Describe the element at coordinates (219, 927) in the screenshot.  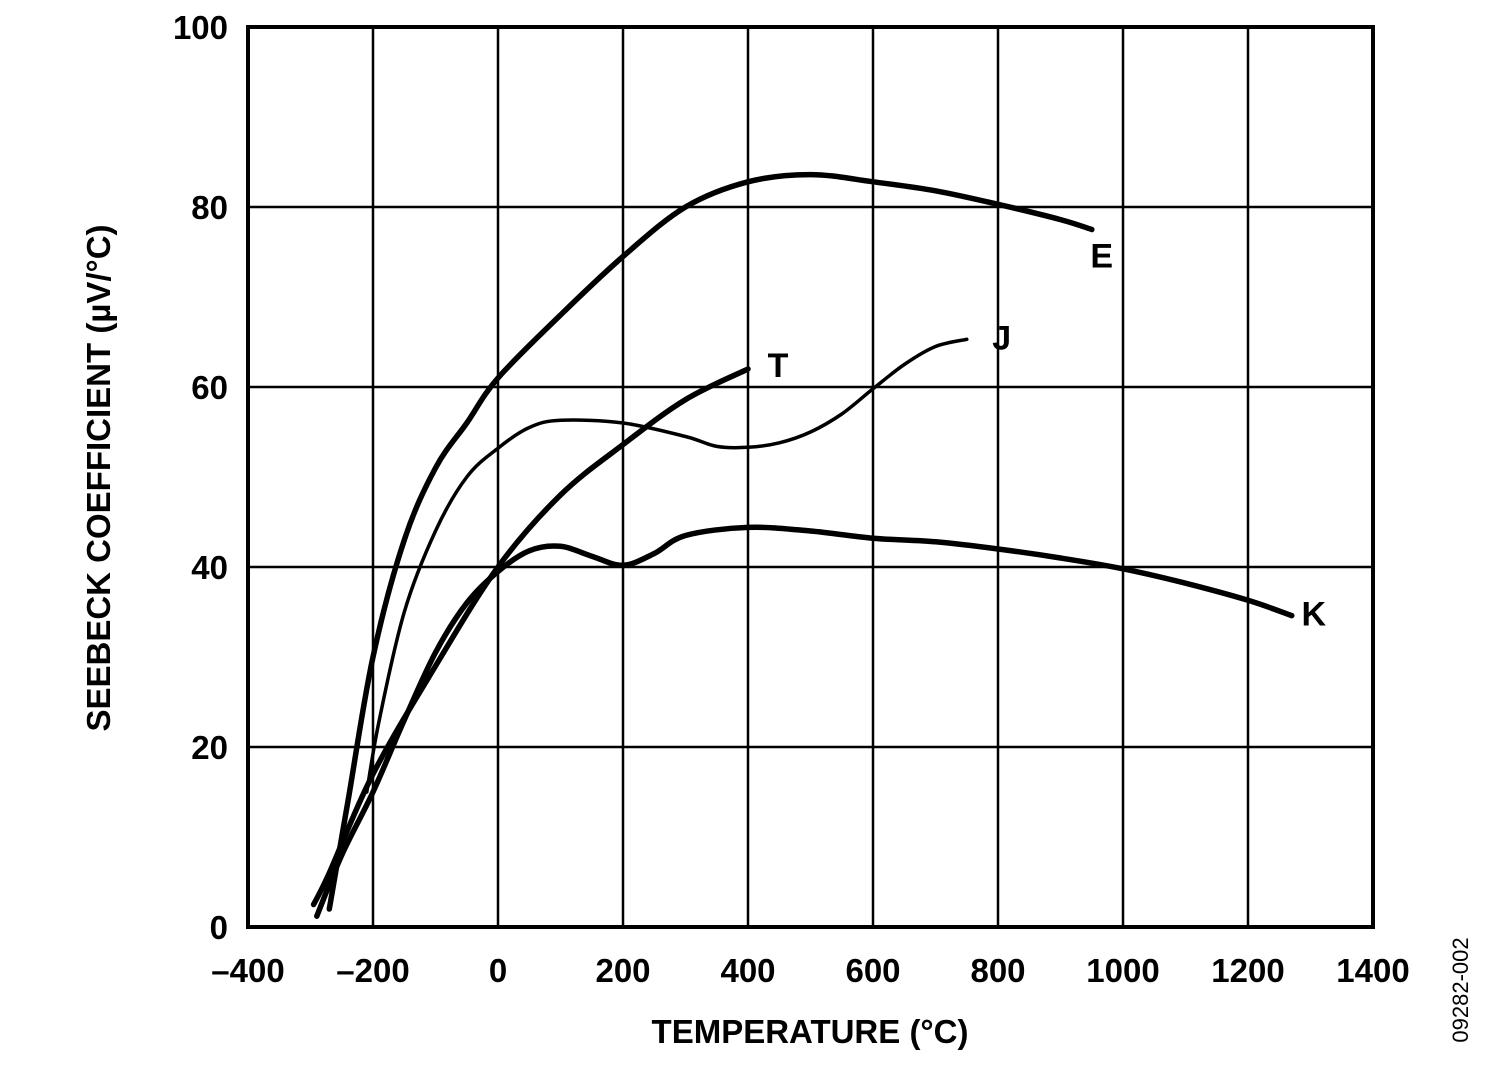
I see `y-tick-label: 0` at that location.